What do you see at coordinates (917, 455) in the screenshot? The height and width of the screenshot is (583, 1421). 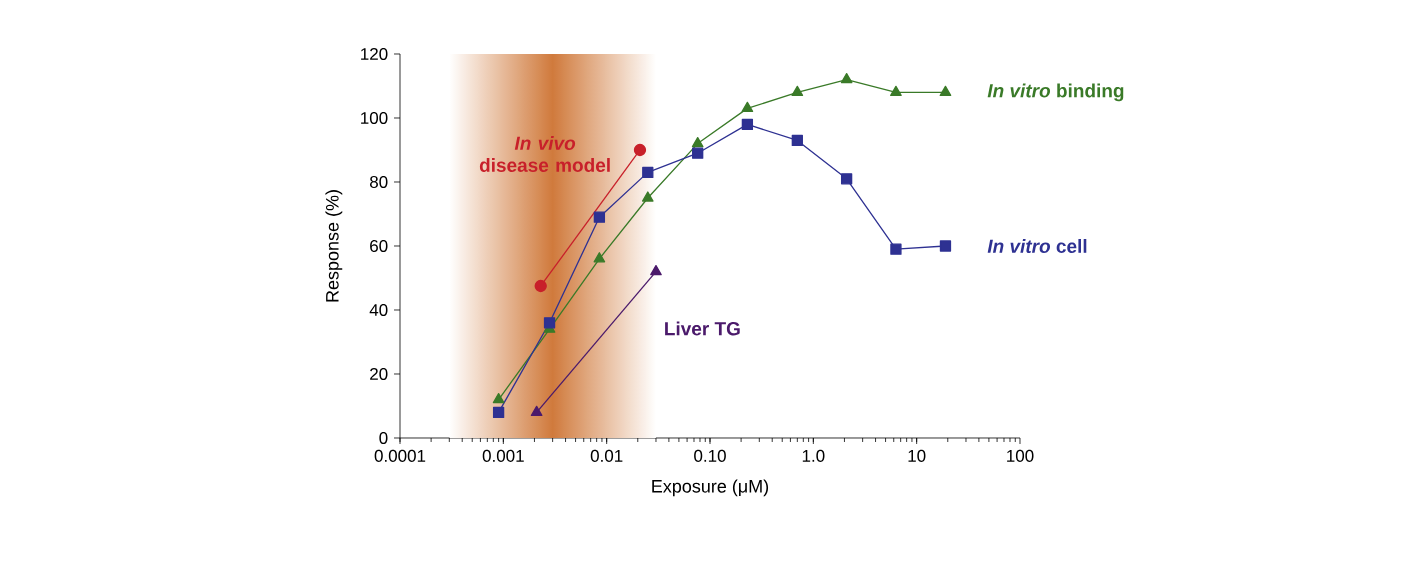 I see `x-tick-label: 10` at bounding box center [917, 455].